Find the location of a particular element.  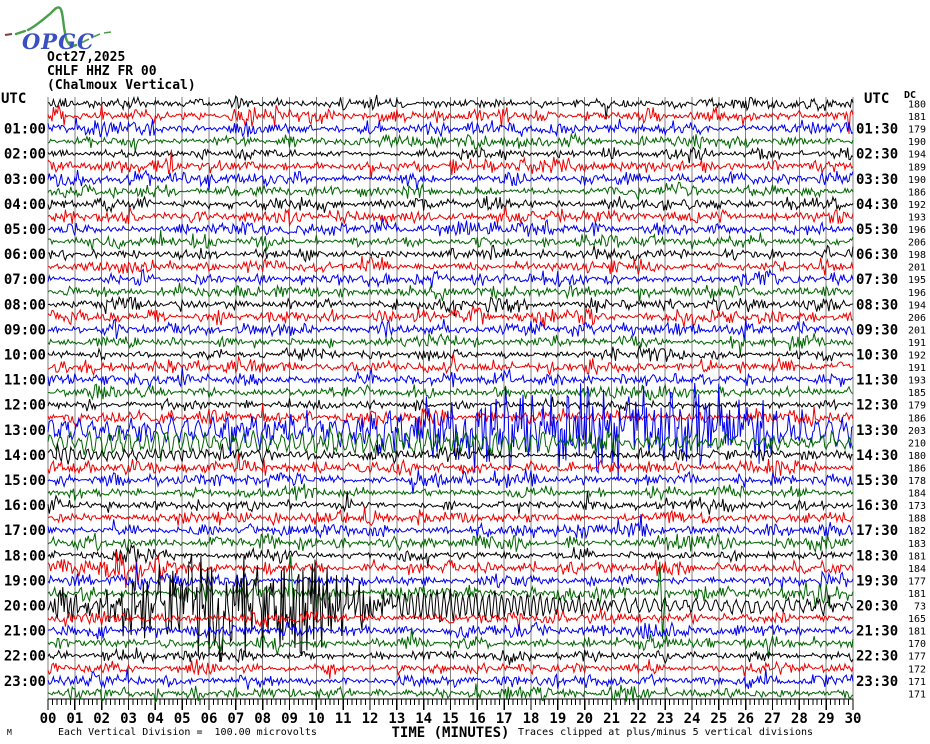

left-time-label: 15:00 is located at coordinates (25, 481).